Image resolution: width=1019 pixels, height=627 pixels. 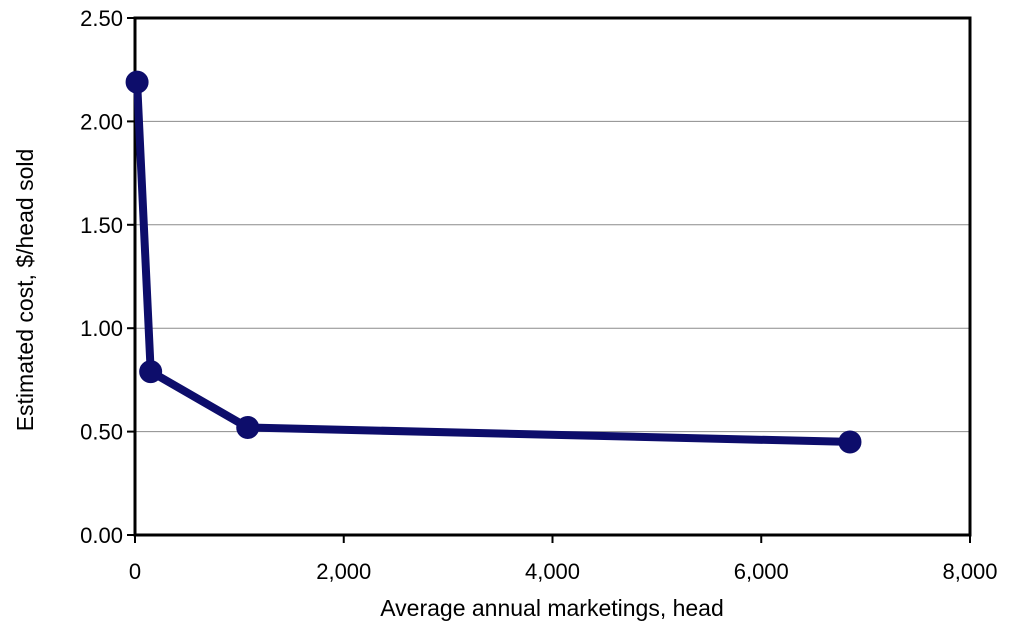 What do you see at coordinates (135, 571) in the screenshot?
I see `x-tick-label: 0` at bounding box center [135, 571].